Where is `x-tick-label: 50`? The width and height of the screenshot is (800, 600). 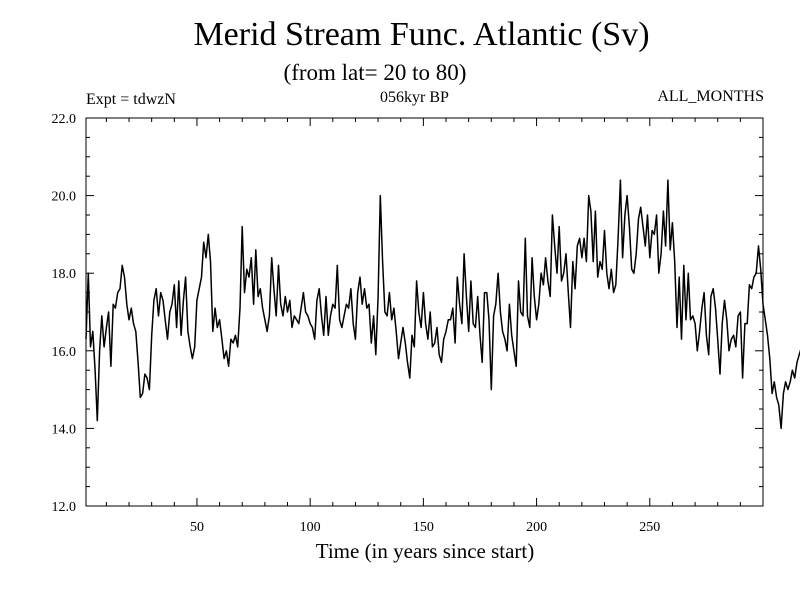 x-tick-label: 50 is located at coordinates (197, 527).